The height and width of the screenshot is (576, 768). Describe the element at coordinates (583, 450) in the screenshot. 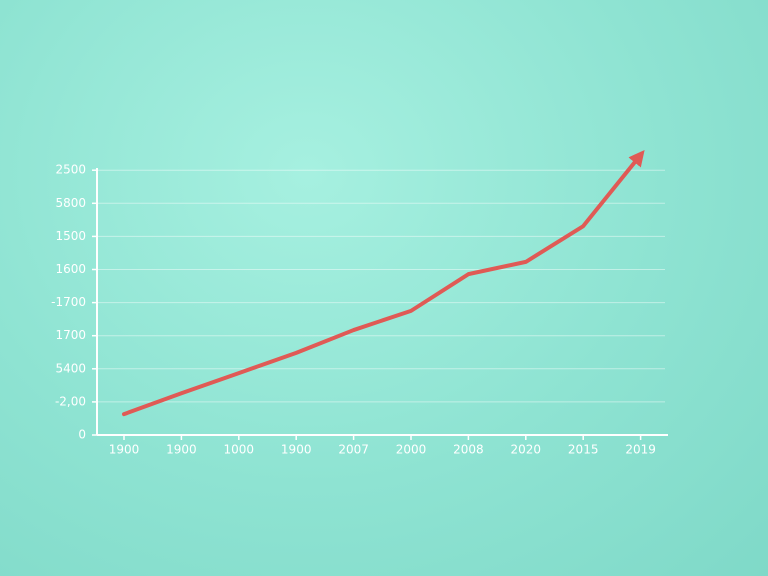

I see `x-tick-label: 2015` at that location.